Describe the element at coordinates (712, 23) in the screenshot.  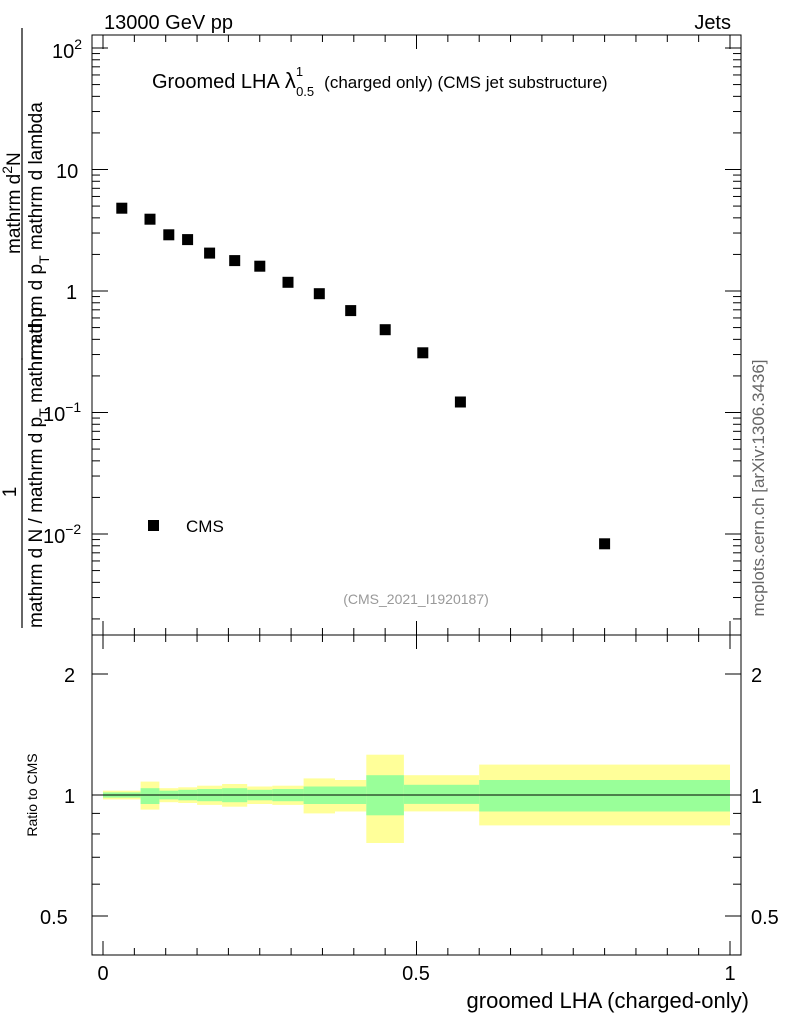
I see `jets-label: Jets` at that location.